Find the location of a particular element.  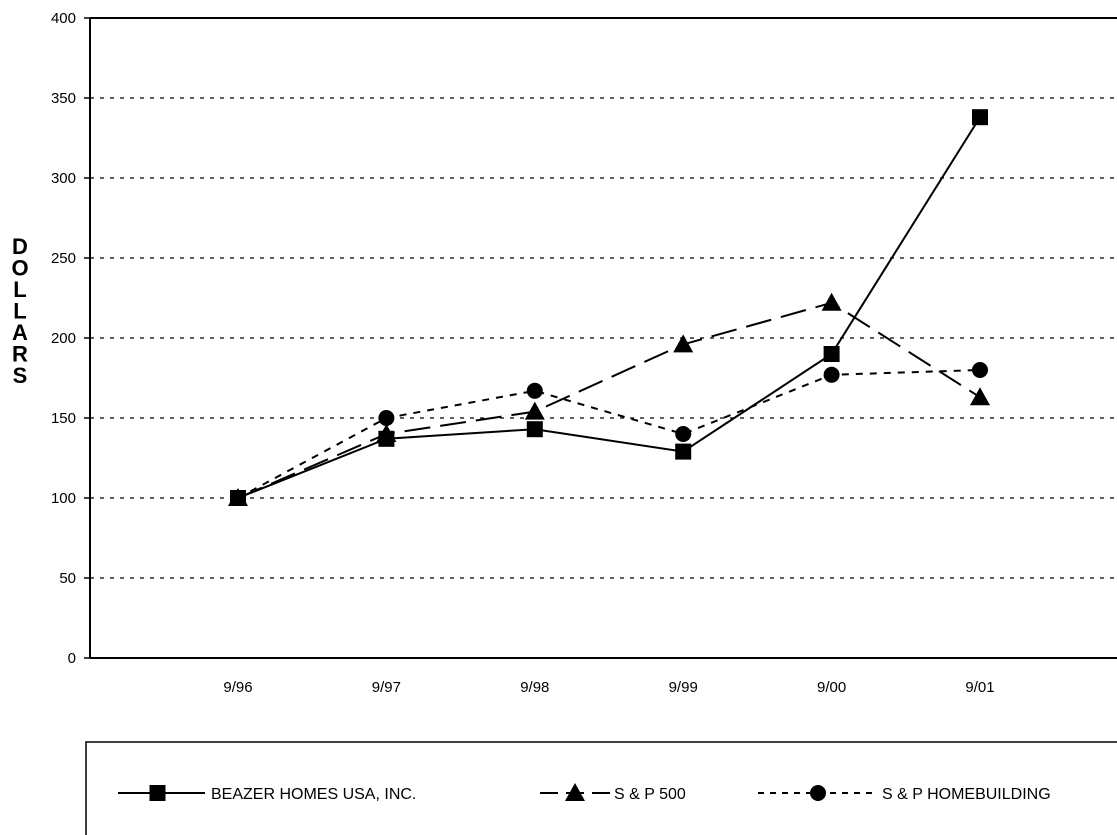

y-axis-label-letter: D is located at coordinates (20, 246).